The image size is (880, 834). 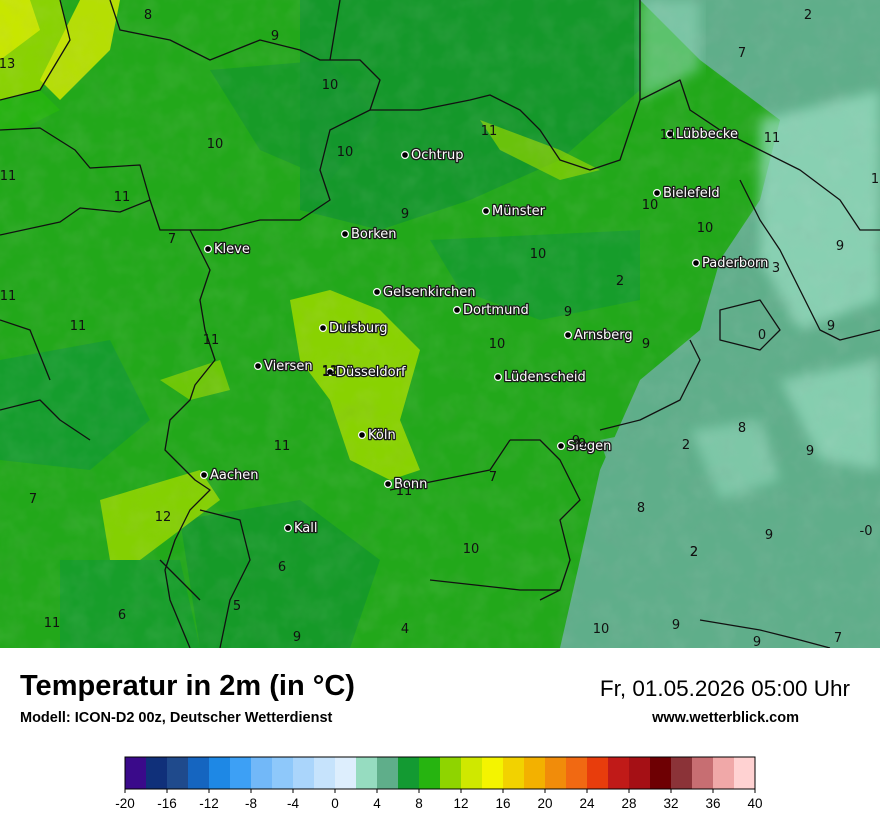 I want to click on city-label: Bielefeld, so click(x=691, y=193).